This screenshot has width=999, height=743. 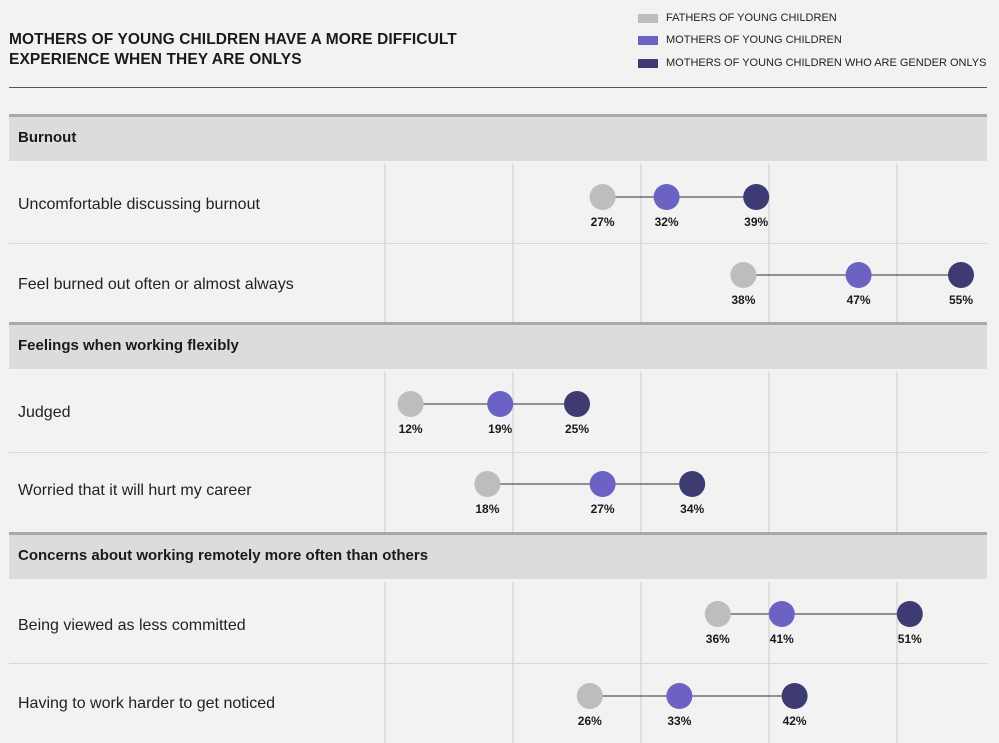 I want to click on legend-label-fathers: FATHERS OF YOUNG CHILDREN, so click(x=751, y=18).